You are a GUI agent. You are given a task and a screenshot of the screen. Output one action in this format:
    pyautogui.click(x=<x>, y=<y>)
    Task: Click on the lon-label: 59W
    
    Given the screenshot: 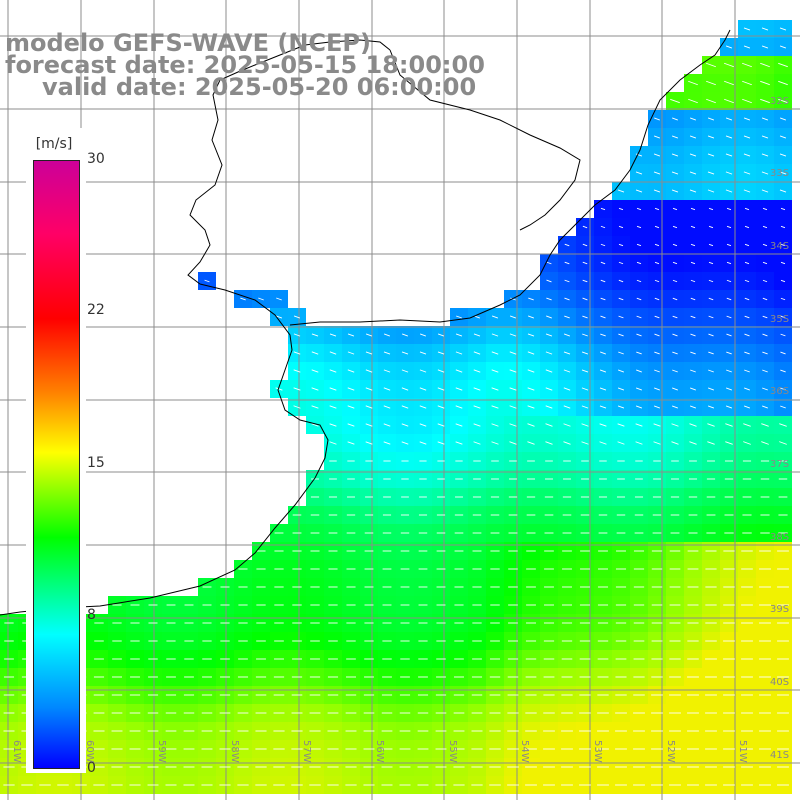 What is the action you would take?
    pyautogui.click(x=161, y=751)
    